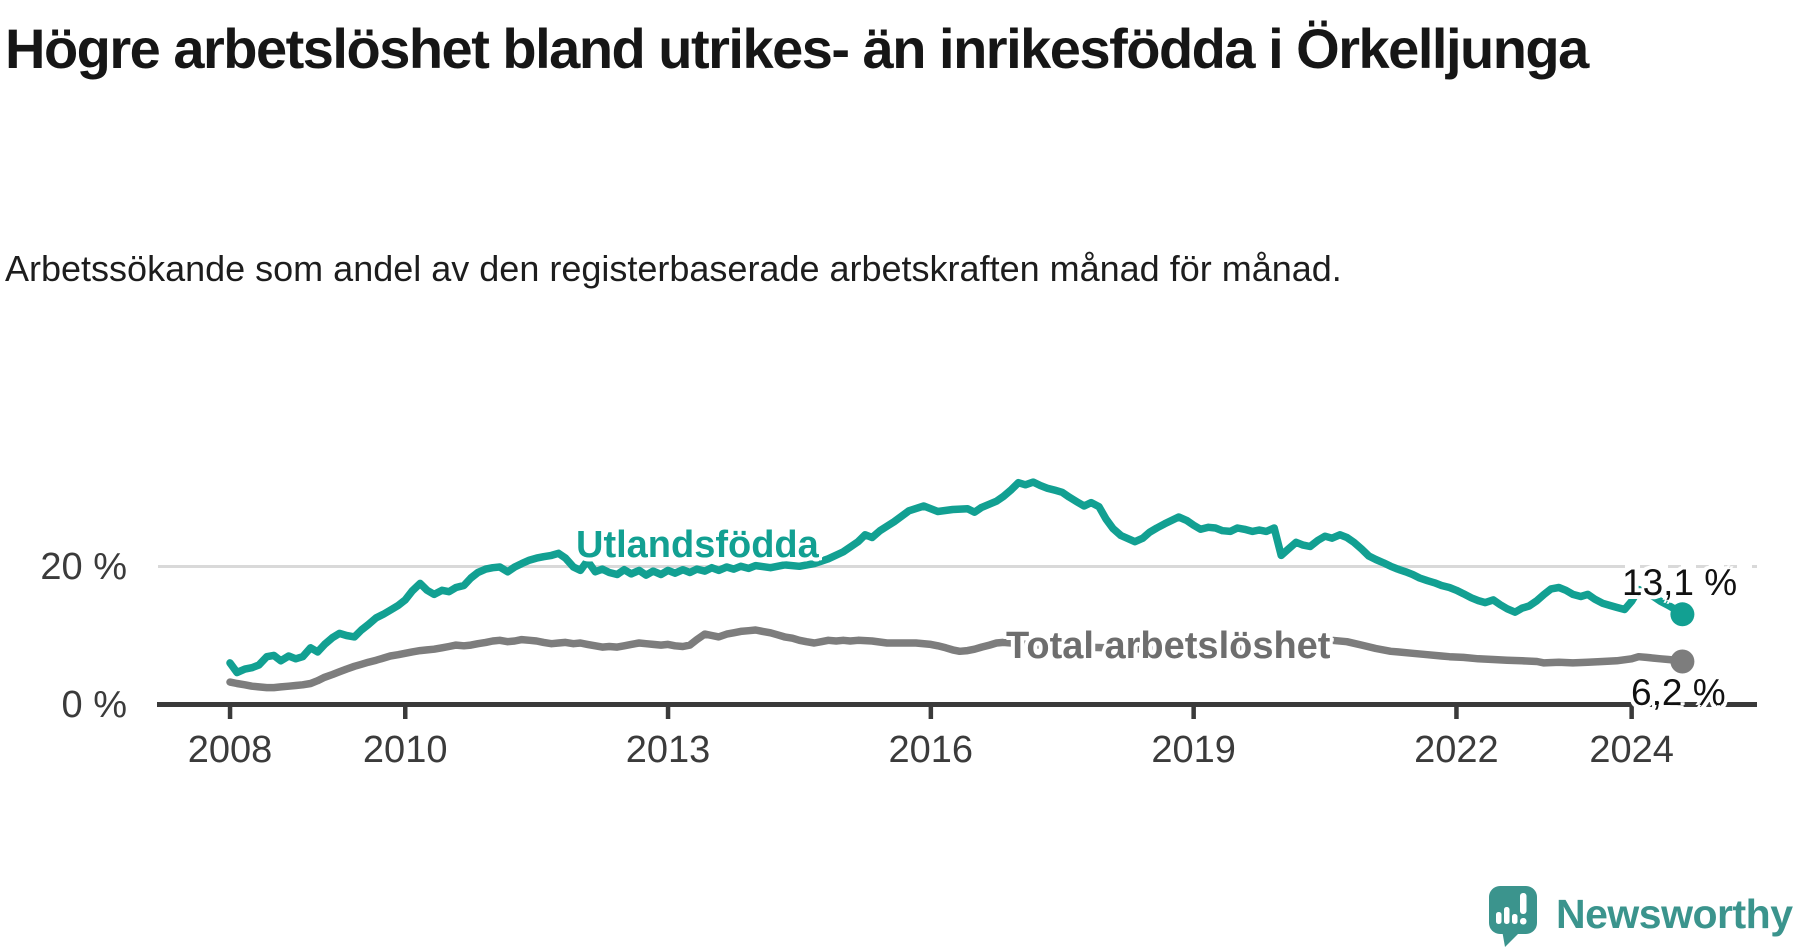  I want to click on x-tick-2019, so click(1193, 712).